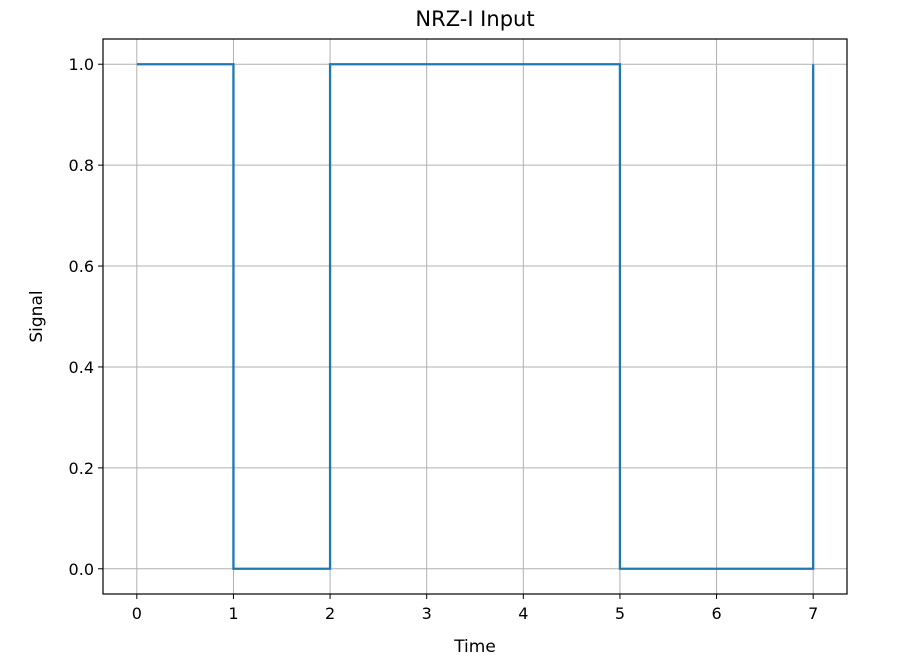  Describe the element at coordinates (523, 613) in the screenshot. I see `x-tick-label: 4` at that location.